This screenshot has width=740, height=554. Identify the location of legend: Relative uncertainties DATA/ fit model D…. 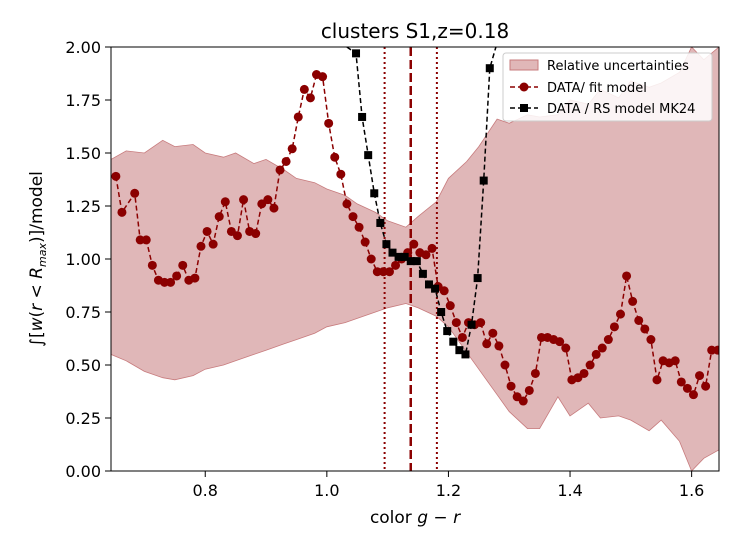
(607, 87).